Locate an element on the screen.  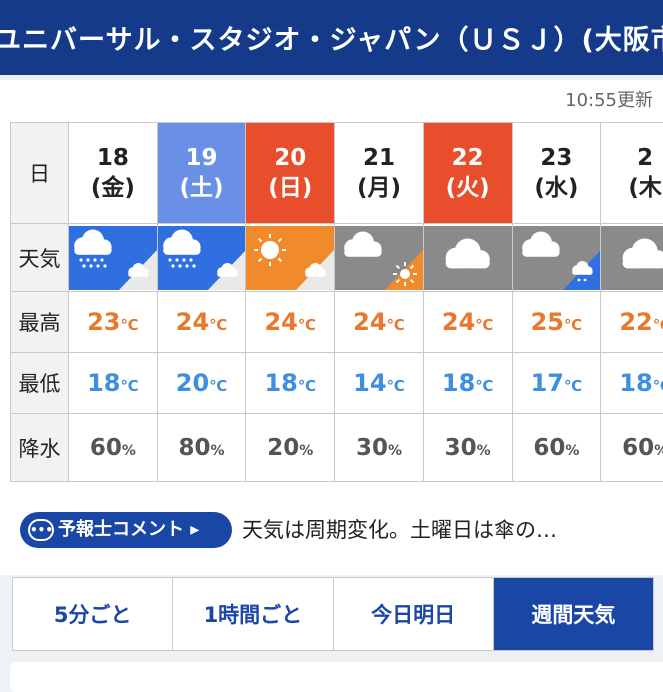
day-header: 2(木 is located at coordinates (632, 173).